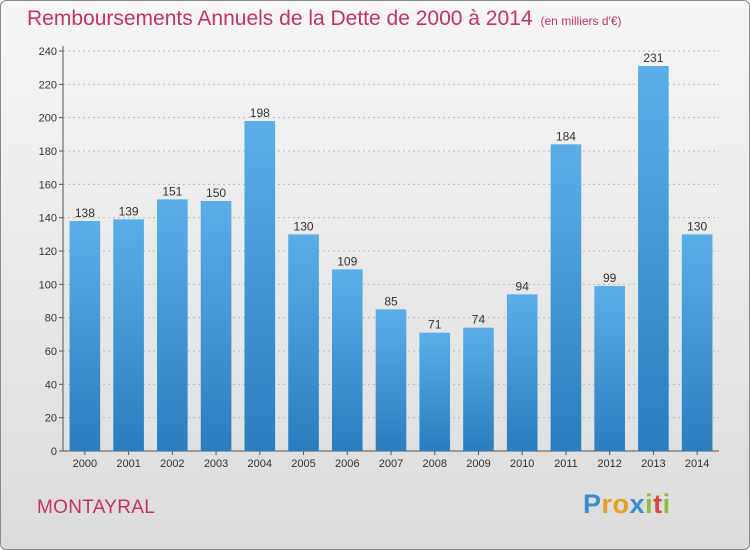 The image size is (750, 550). What do you see at coordinates (48, 52) in the screenshot?
I see `y-tick-label: 240` at bounding box center [48, 52].